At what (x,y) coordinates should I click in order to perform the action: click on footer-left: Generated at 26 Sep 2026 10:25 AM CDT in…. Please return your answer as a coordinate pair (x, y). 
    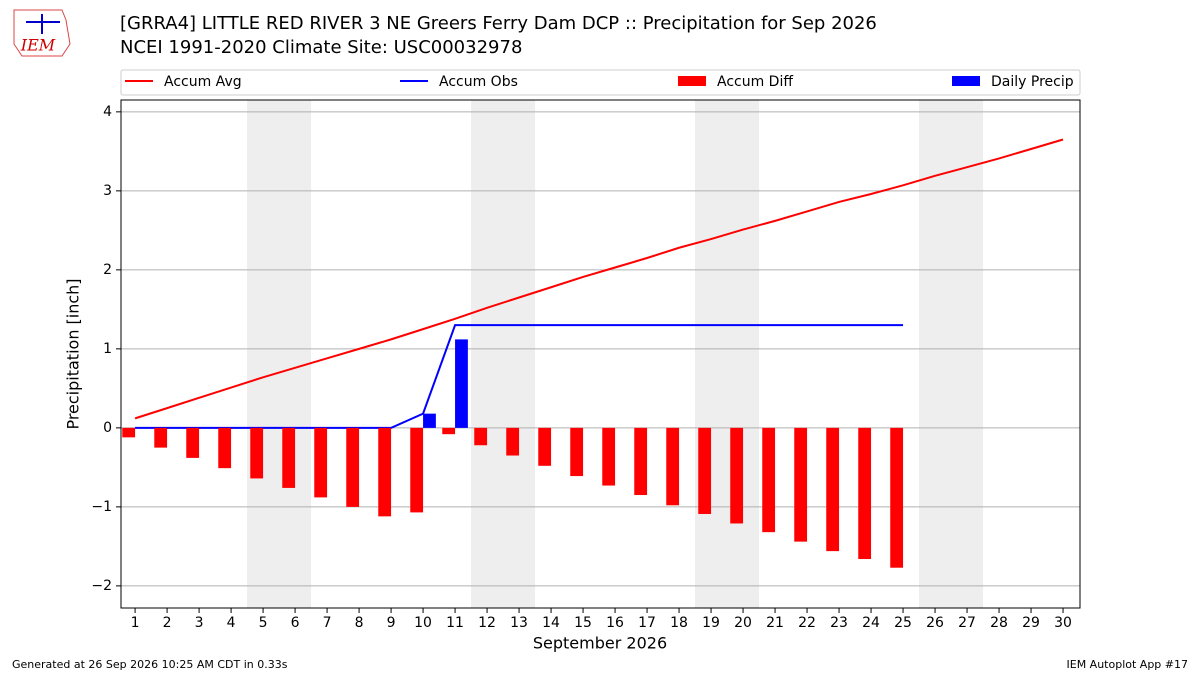
    Looking at the image, I should click on (150, 664).